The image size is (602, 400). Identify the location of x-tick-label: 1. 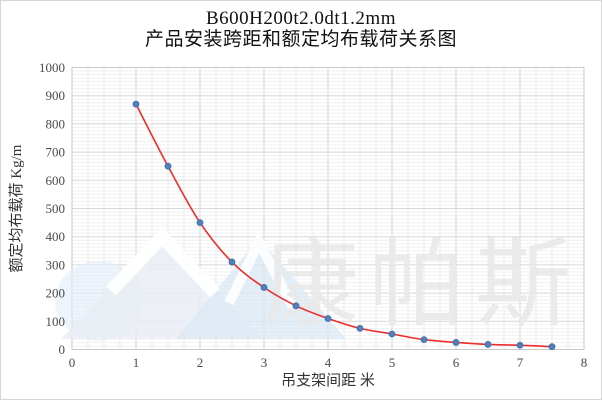
(136, 362).